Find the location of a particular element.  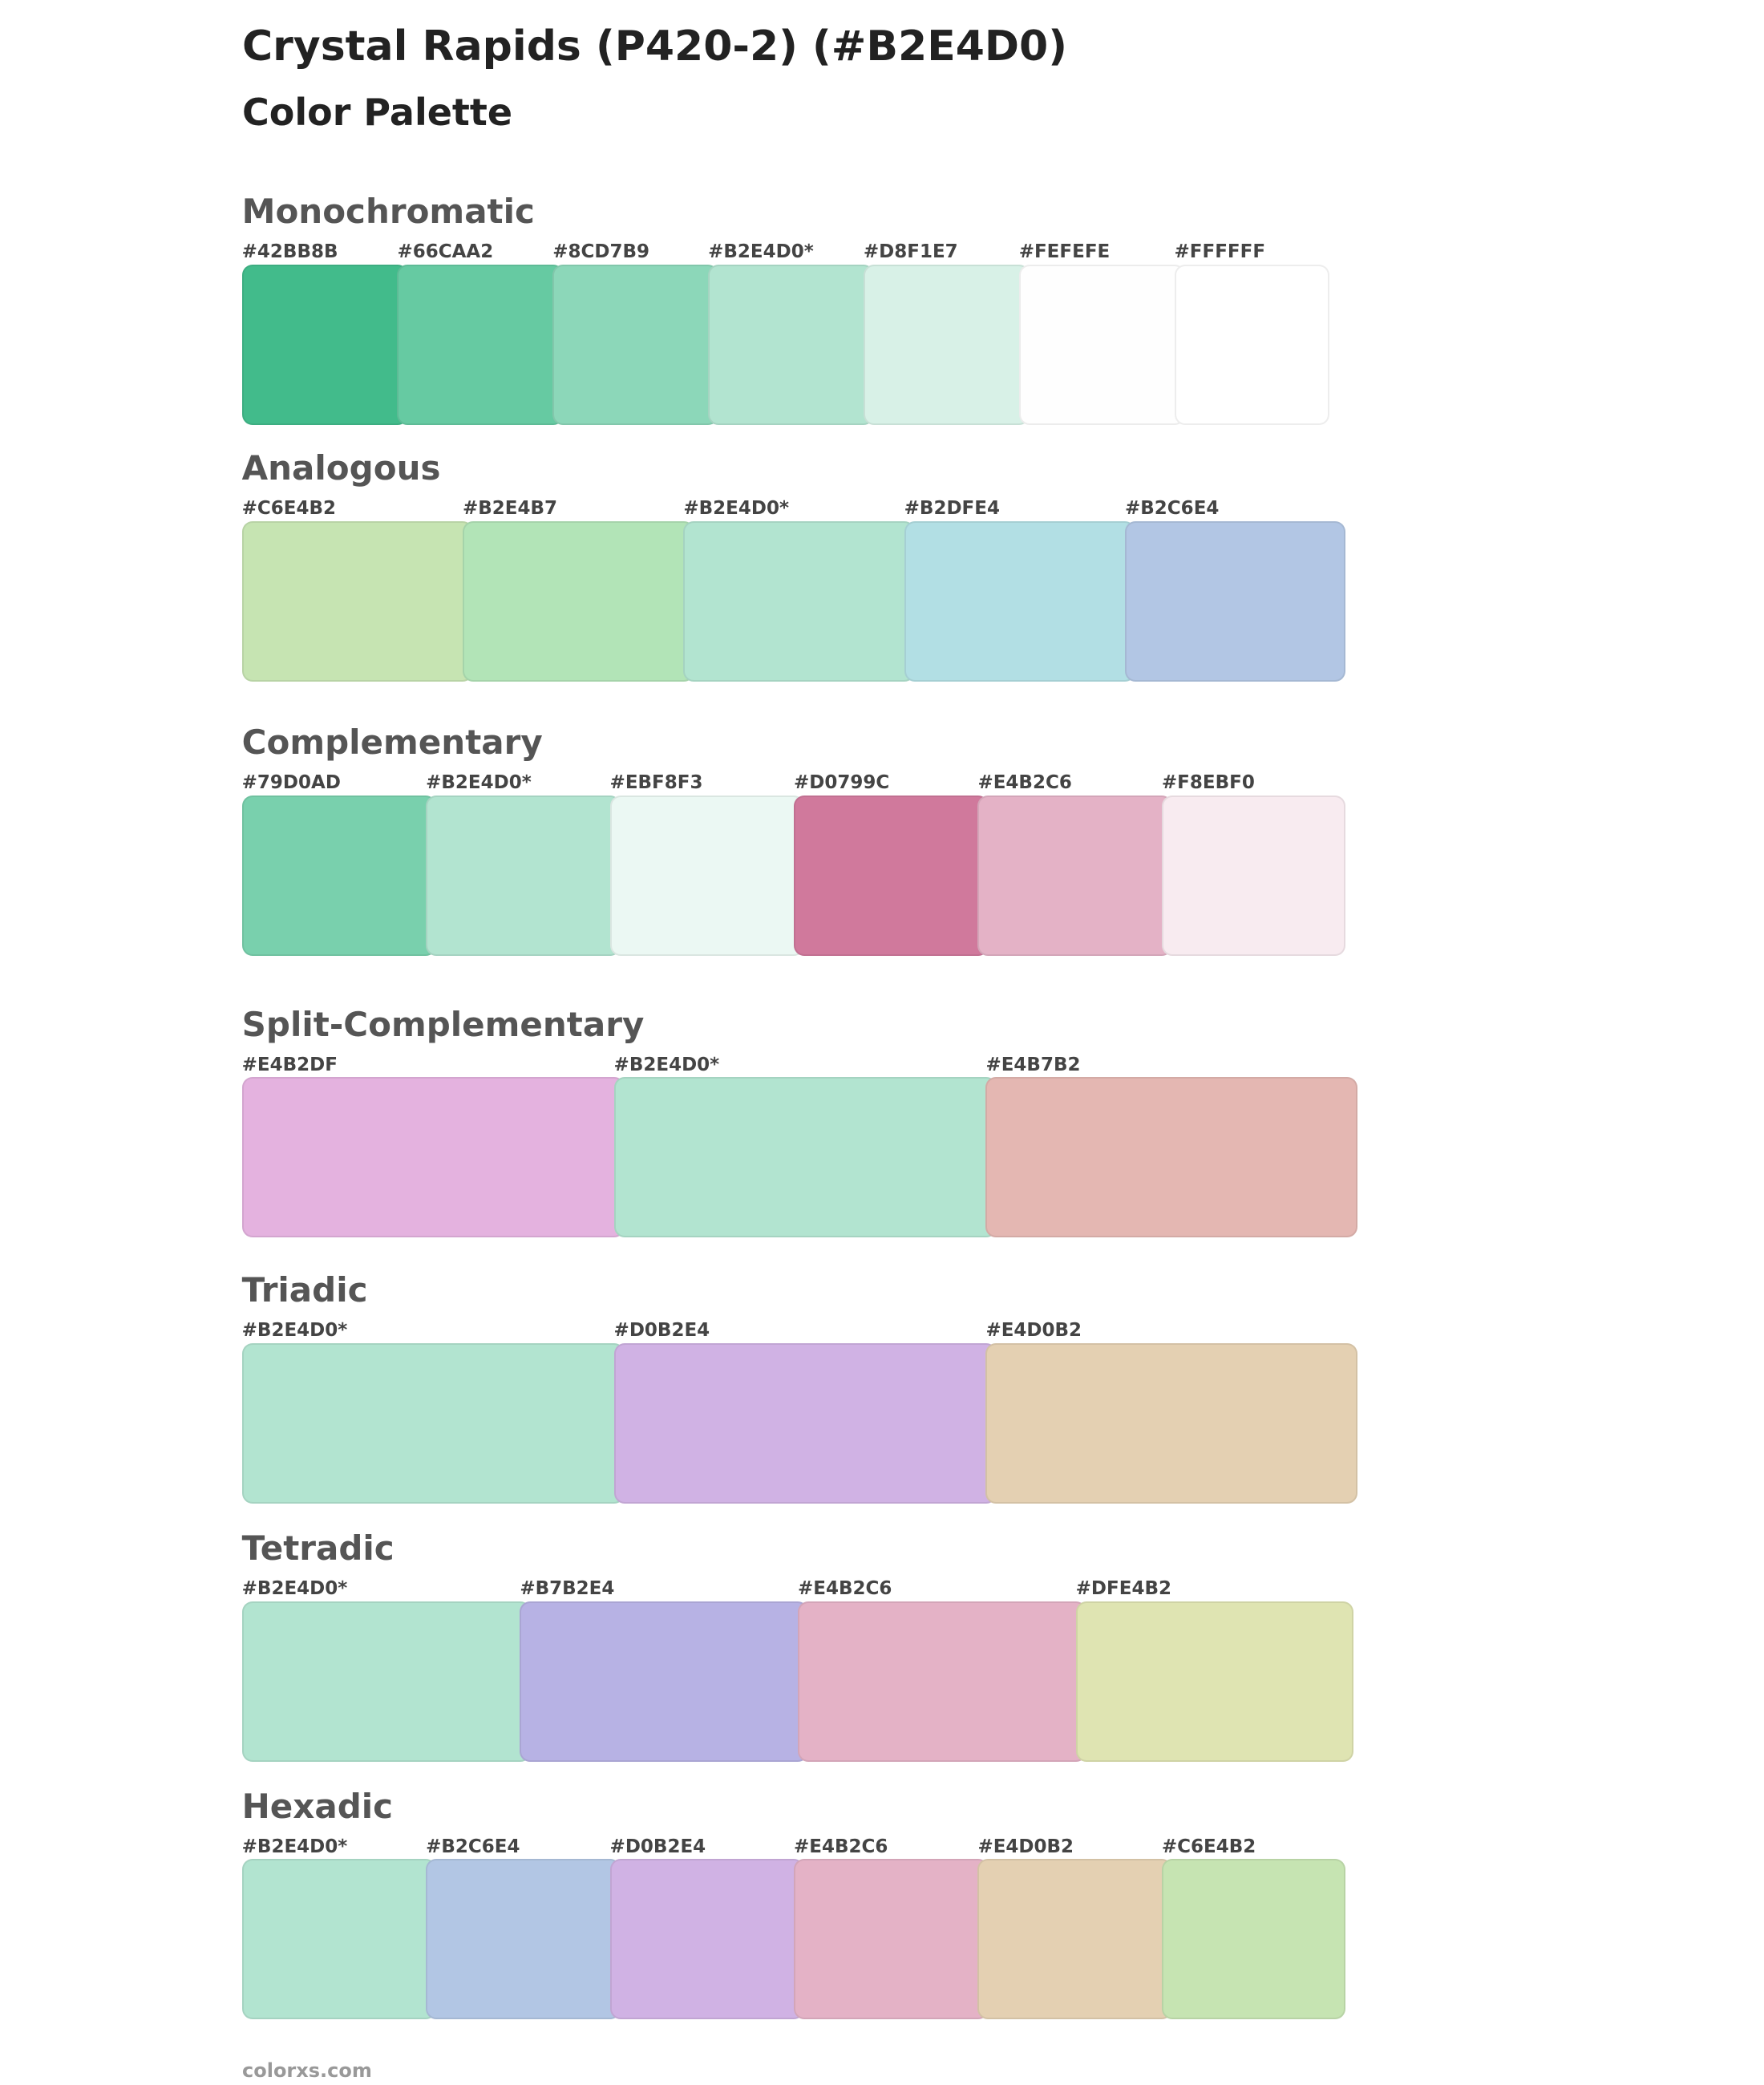

swatch-label: #B2E4B7 is located at coordinates (510, 509).